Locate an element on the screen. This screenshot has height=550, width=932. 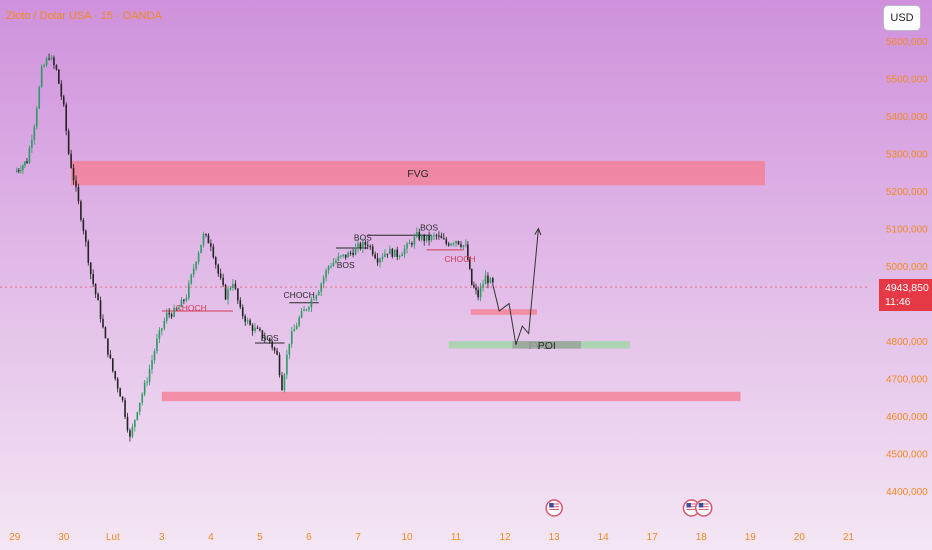
x-tick-label: 20 is located at coordinates (800, 537).